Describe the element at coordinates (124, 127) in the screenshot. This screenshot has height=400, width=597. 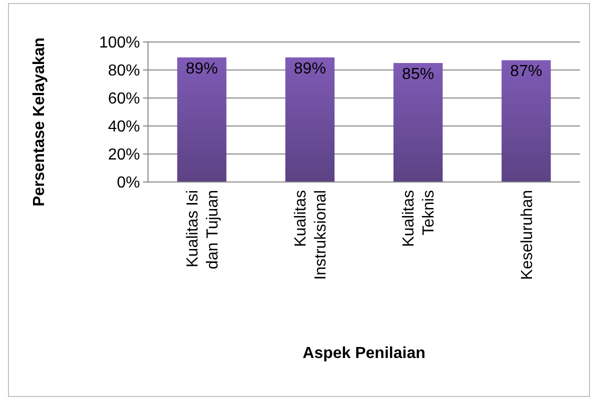
I see `y-tick-label: 40%` at that location.